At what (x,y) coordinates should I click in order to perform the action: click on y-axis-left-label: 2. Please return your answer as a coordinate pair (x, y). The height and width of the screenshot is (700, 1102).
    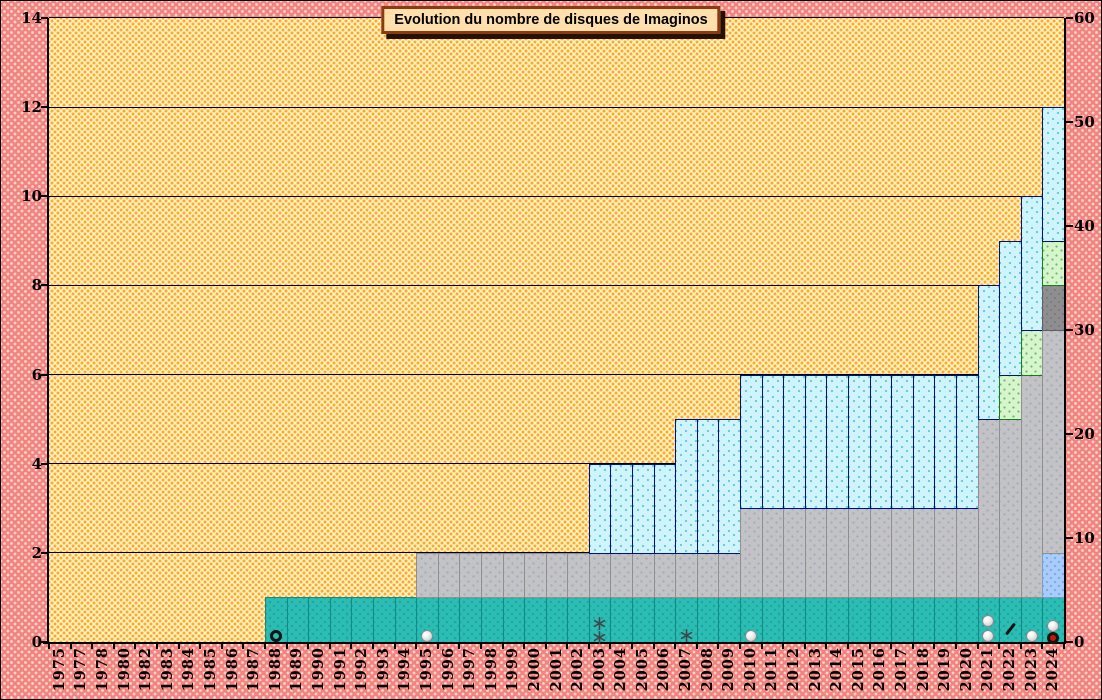
    Looking at the image, I should click on (36, 552).